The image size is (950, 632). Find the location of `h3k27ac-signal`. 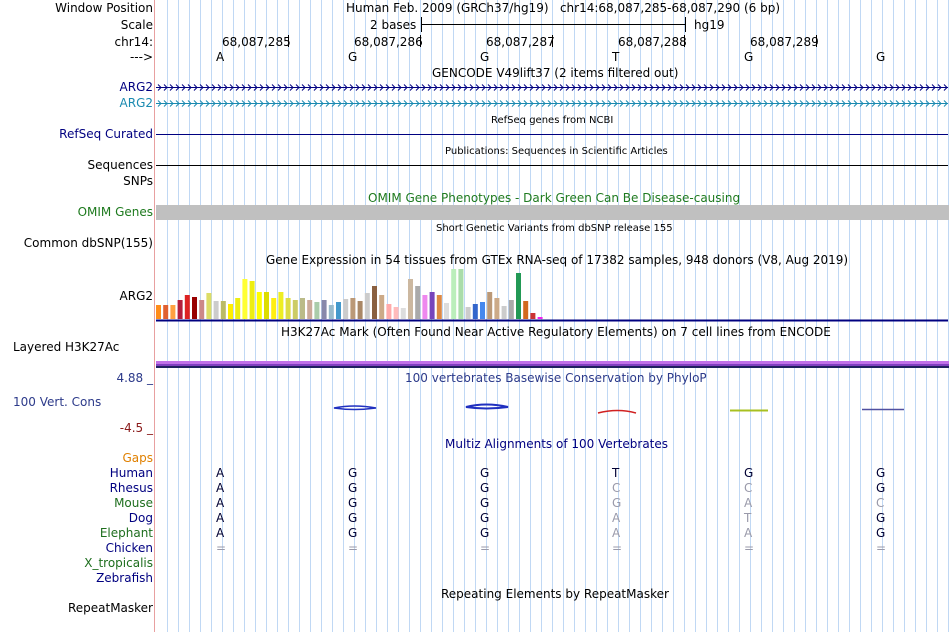

h3k27ac-signal is located at coordinates (552, 364).